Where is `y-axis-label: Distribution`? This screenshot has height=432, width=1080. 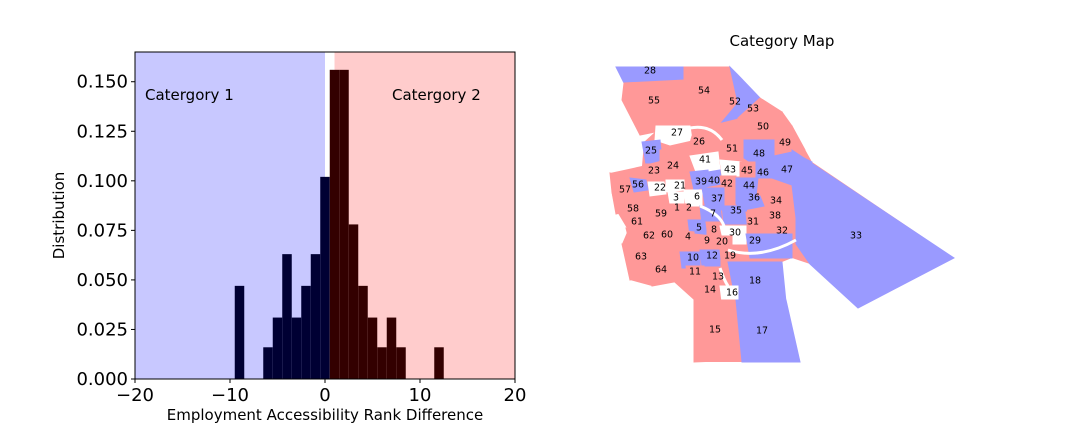 y-axis-label: Distribution is located at coordinates (59, 216).